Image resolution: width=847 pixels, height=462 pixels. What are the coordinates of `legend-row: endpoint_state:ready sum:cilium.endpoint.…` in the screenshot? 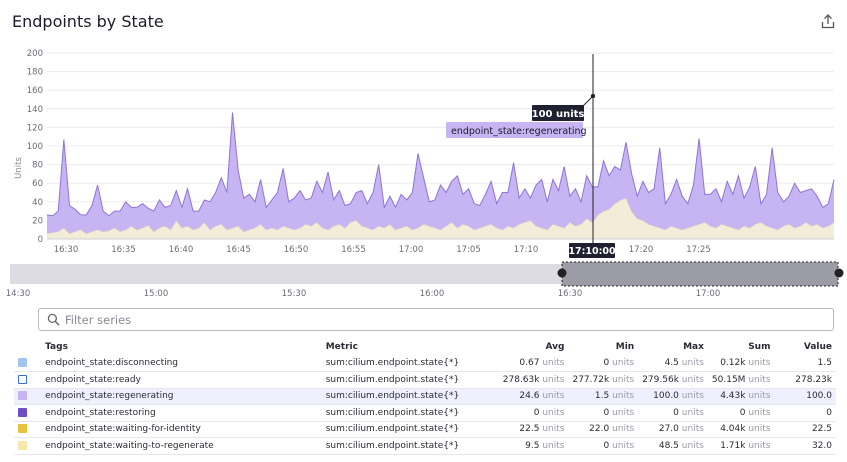 It's located at (425, 380).